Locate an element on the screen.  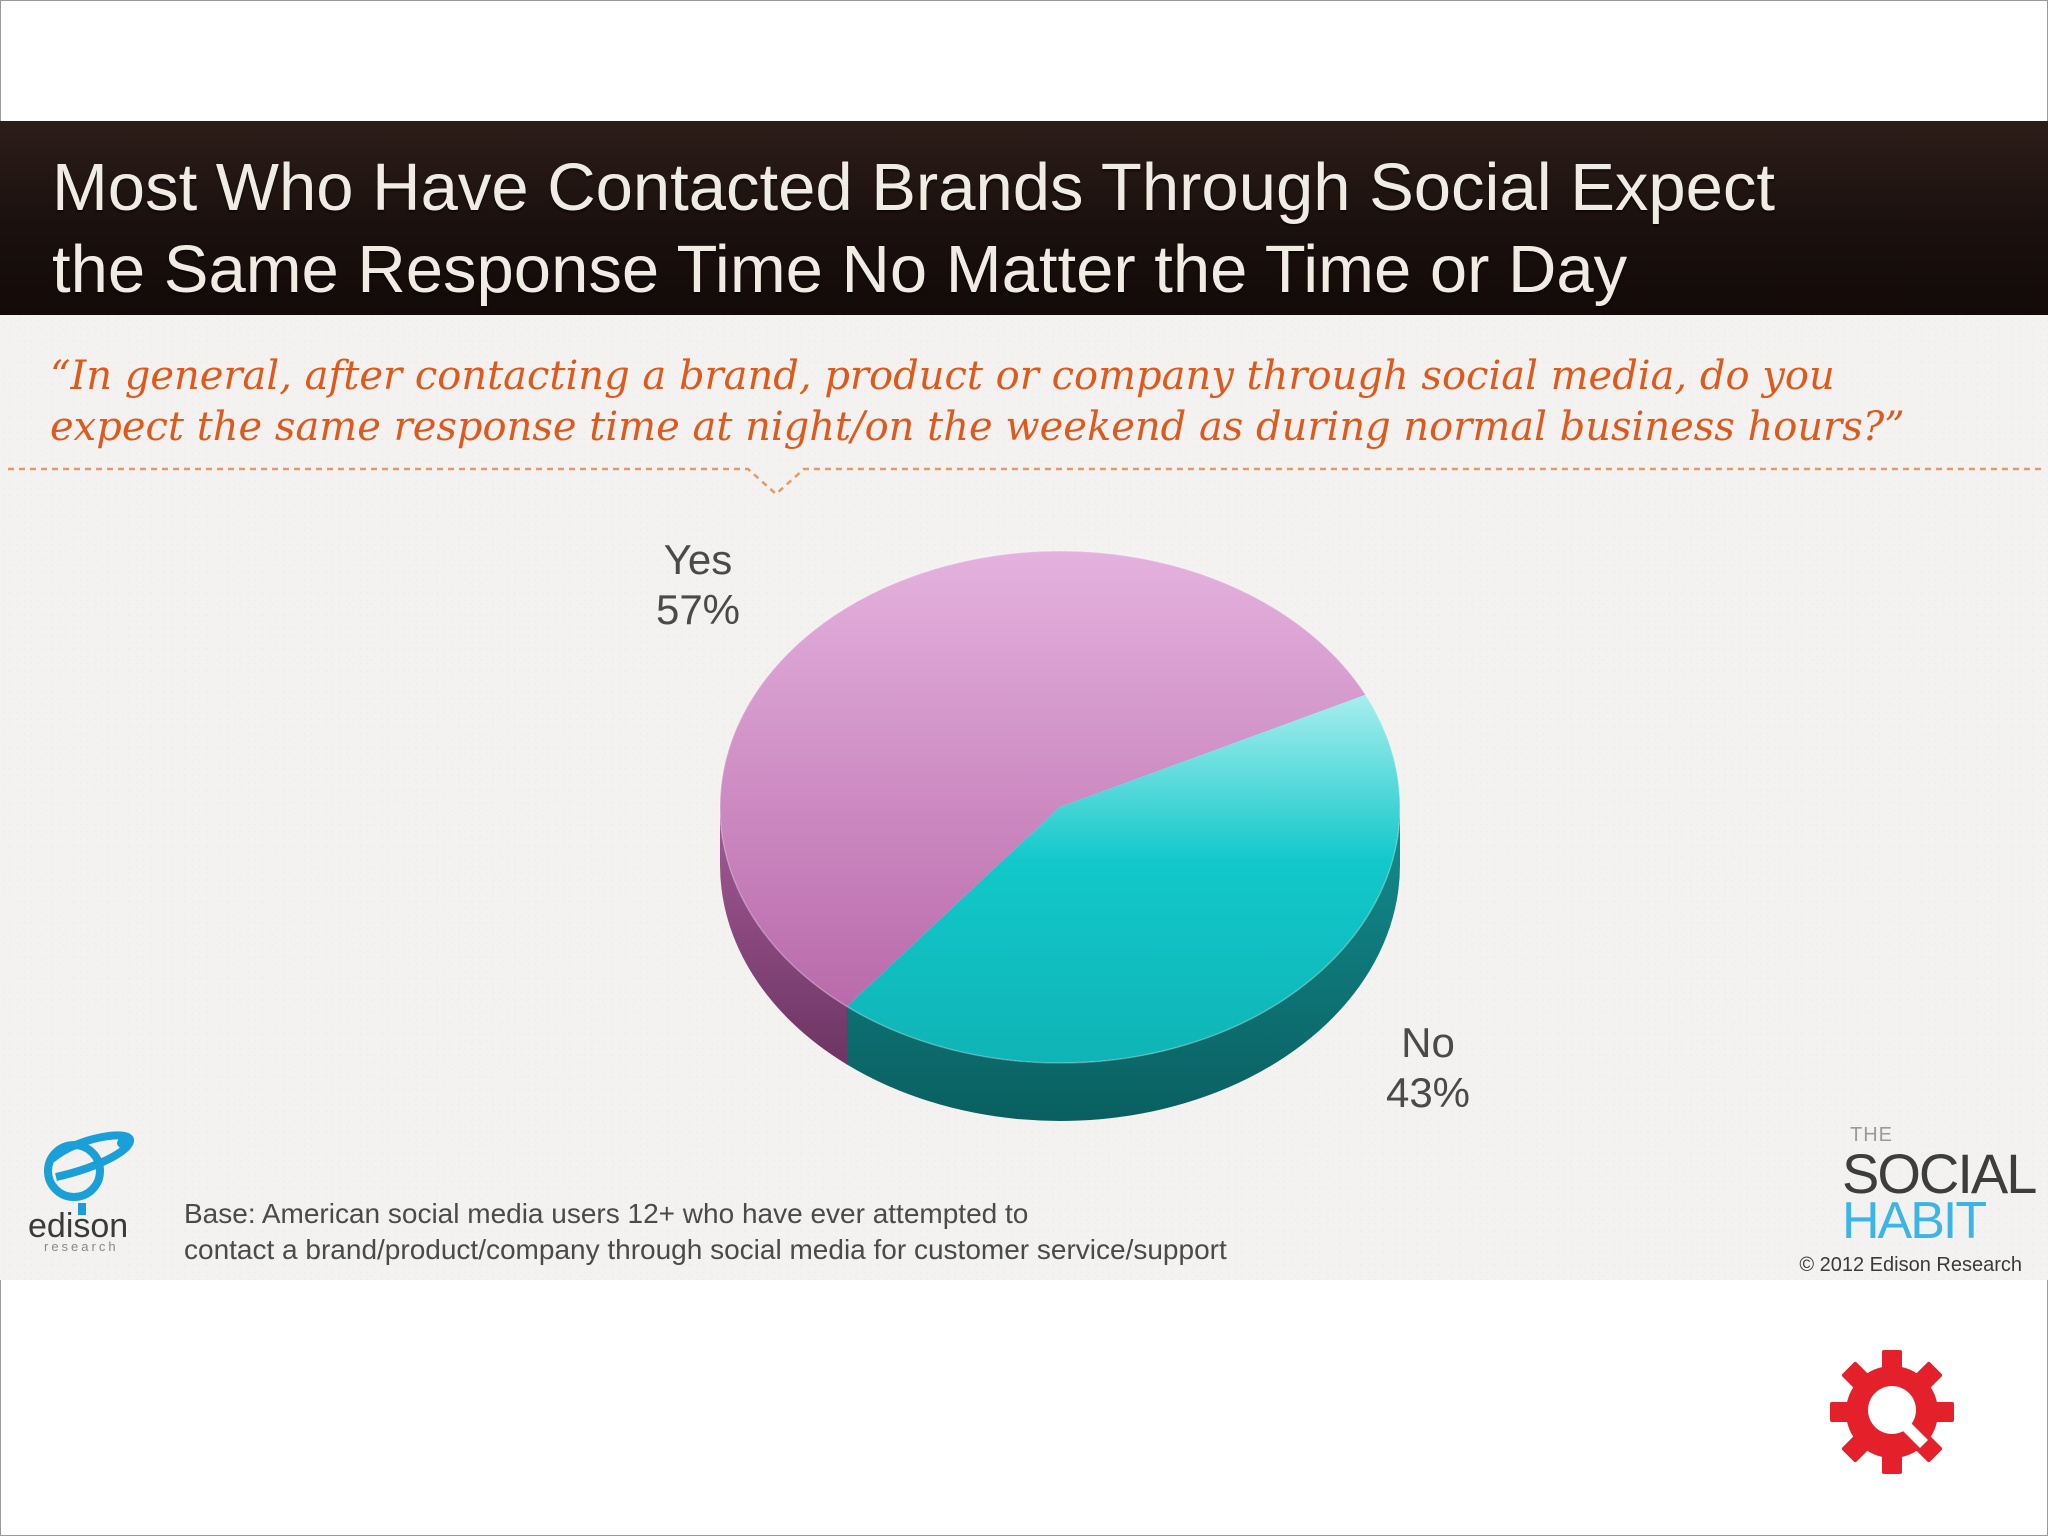
pie-label-yes-name: Yes is located at coordinates (698, 559).